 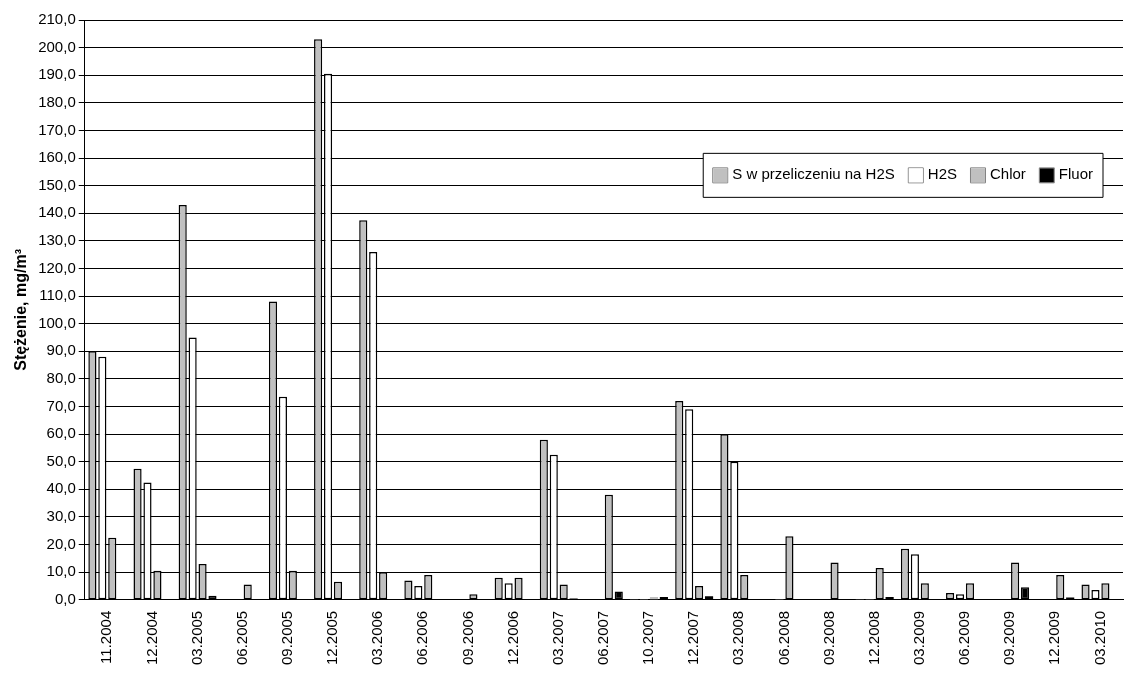 I want to click on y-tick-label: 130,0, so click(x=57, y=240).